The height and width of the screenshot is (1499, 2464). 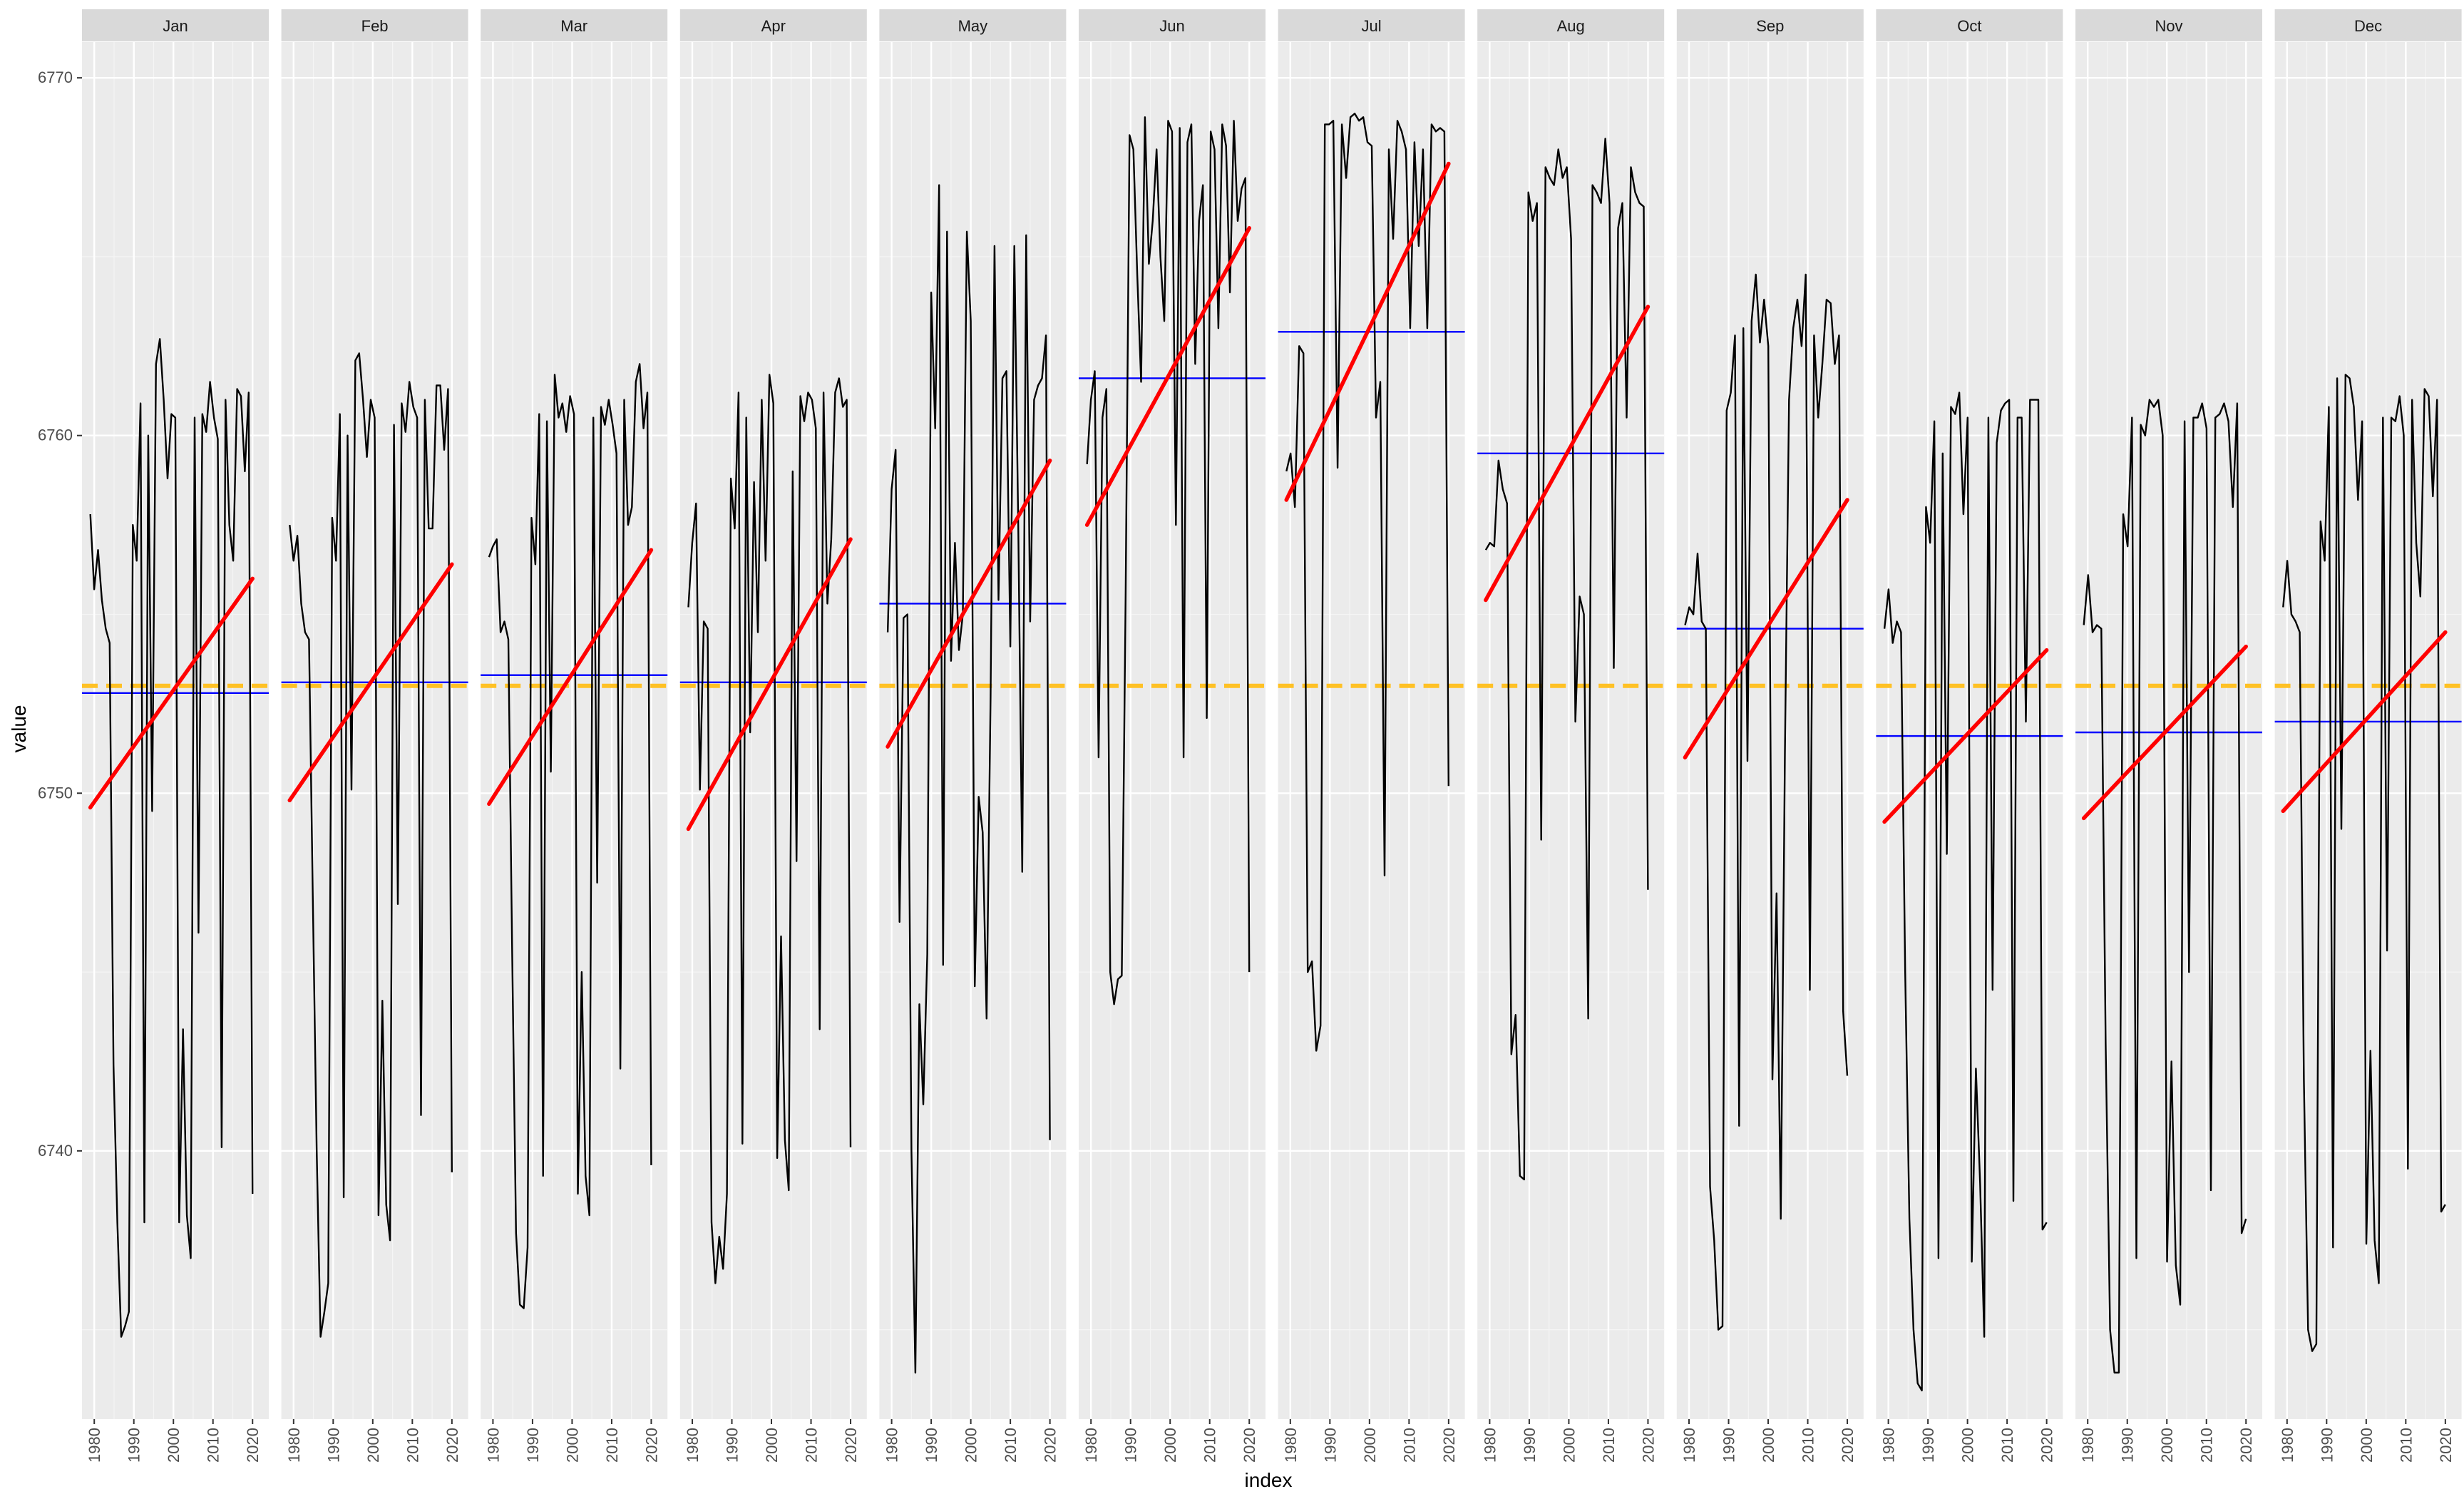 I want to click on facet-strip-label: Nov, so click(x=2168, y=26).